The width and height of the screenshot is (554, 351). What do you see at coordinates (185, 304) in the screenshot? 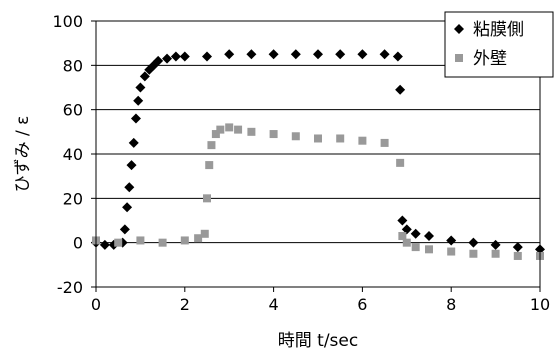
I see `x-tick-label: 2` at bounding box center [185, 304].